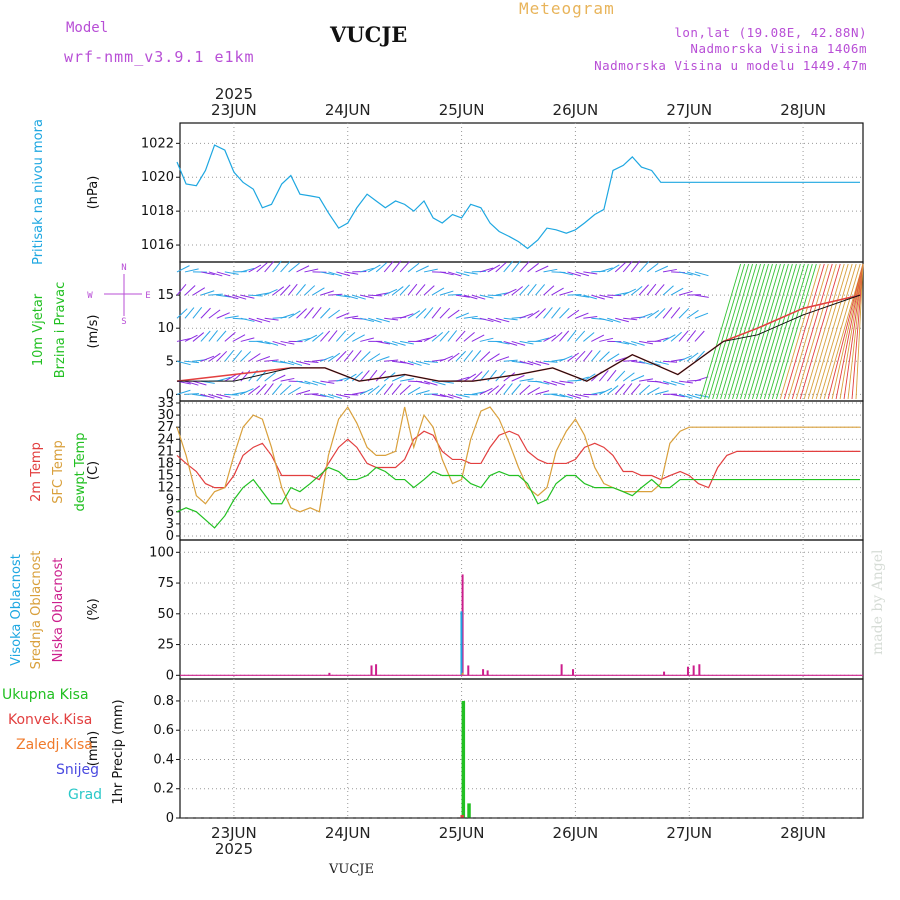 This screenshot has width=900, height=900. Describe the element at coordinates (462, 833) in the screenshot. I see `bottom-date-label: 25JUN` at that location.